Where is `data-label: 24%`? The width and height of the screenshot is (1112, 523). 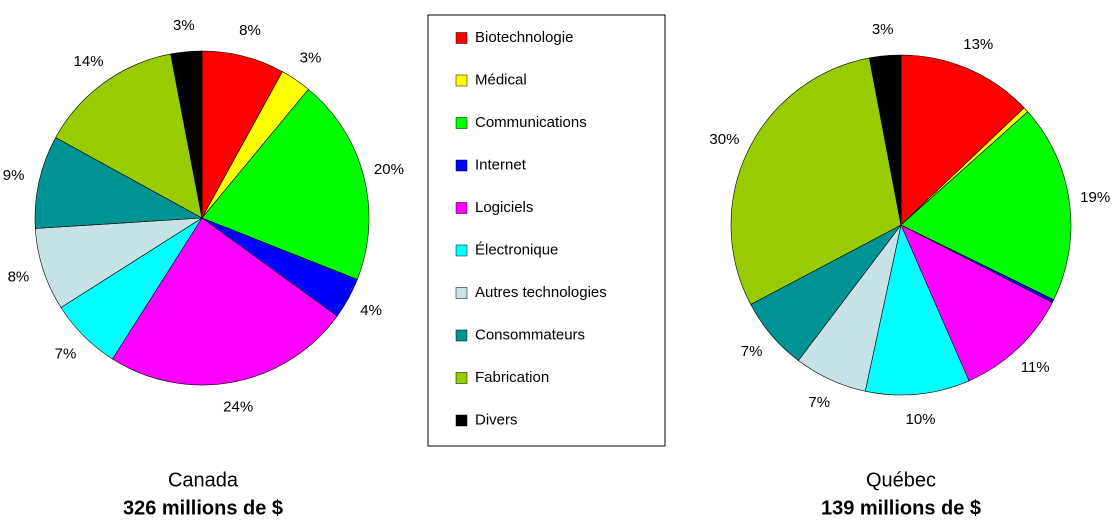 data-label: 24% is located at coordinates (238, 407).